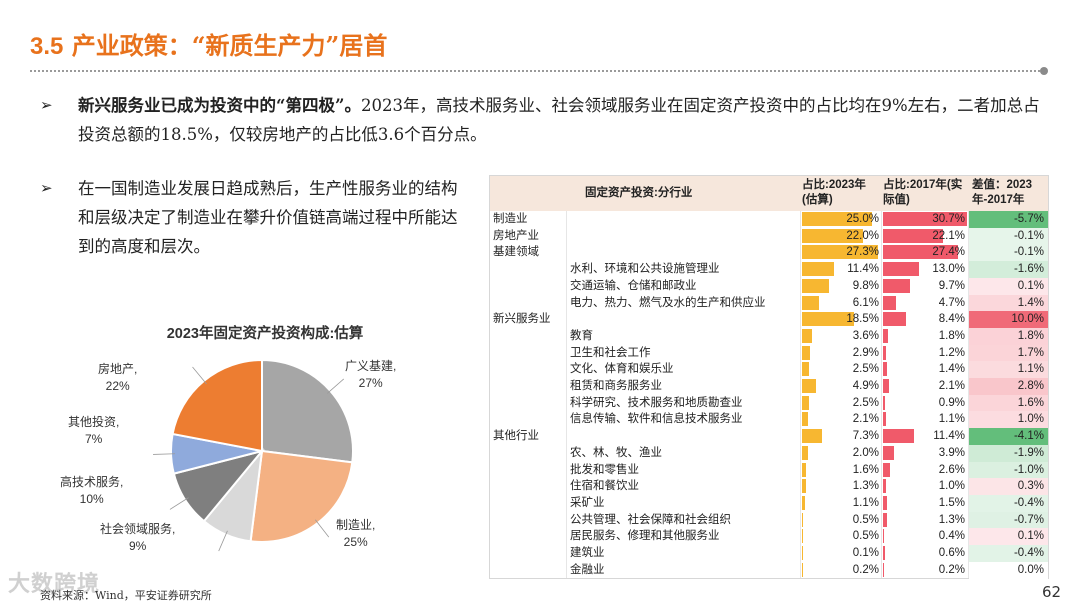  I want to click on header-category: 固定资产投资:分行业, so click(639, 193).